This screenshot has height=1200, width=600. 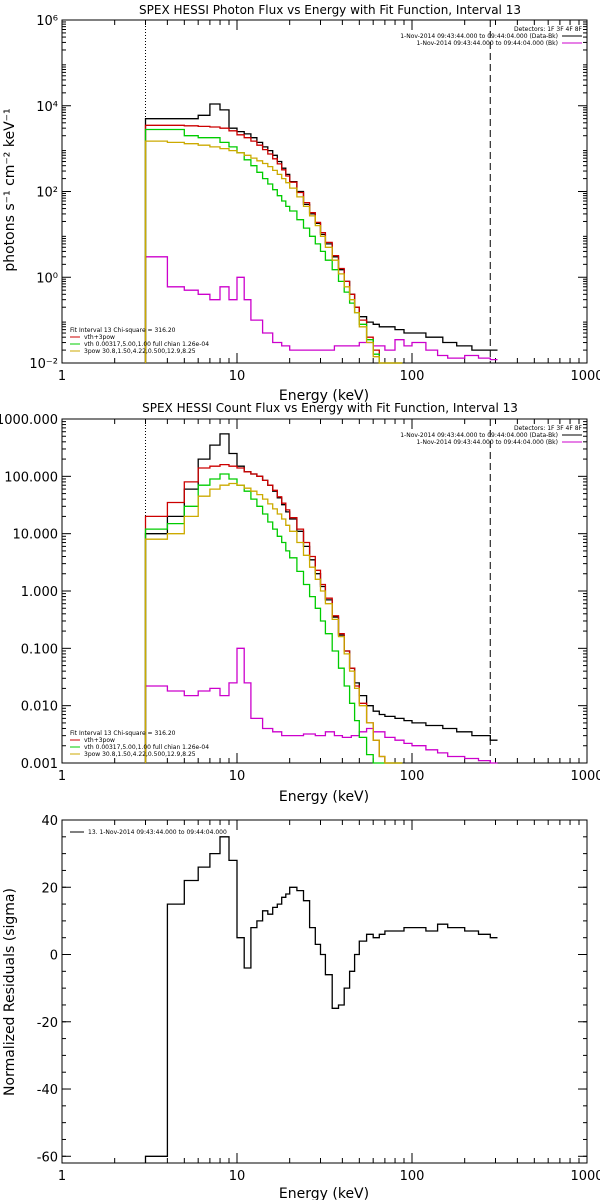 I want to click on y-tick-label: 10⁴, so click(x=47, y=107).